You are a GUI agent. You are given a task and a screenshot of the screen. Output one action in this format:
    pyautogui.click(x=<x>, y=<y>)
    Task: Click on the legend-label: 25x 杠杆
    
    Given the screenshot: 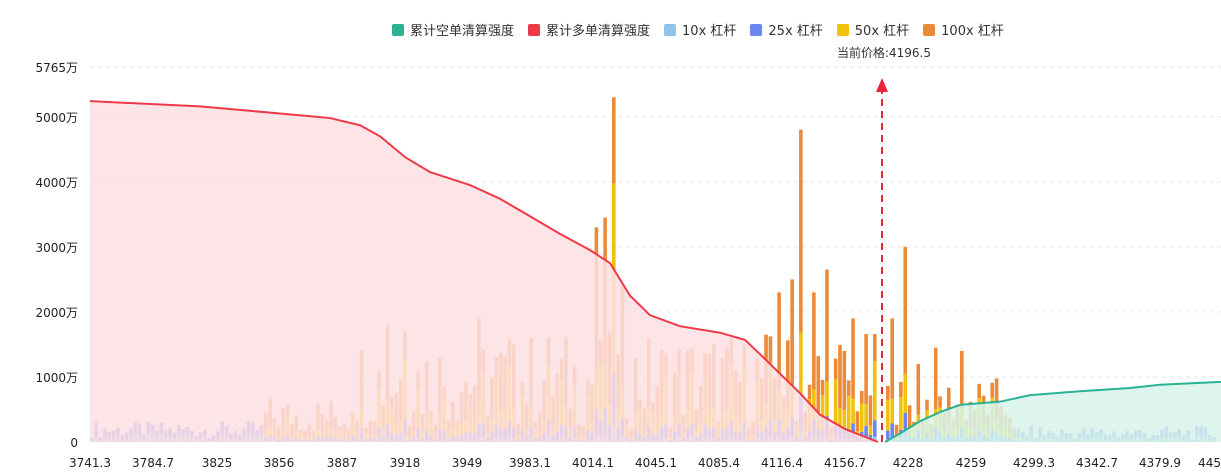 What is the action you would take?
    pyautogui.click(x=795, y=31)
    